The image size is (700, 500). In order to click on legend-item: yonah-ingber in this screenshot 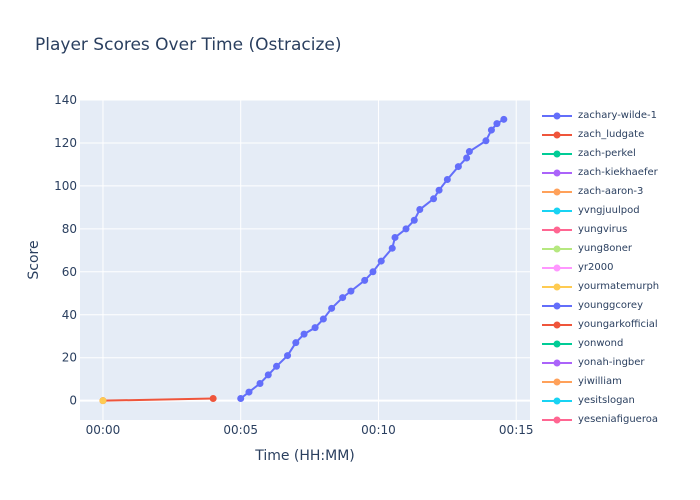, I will do `click(605, 362)`.